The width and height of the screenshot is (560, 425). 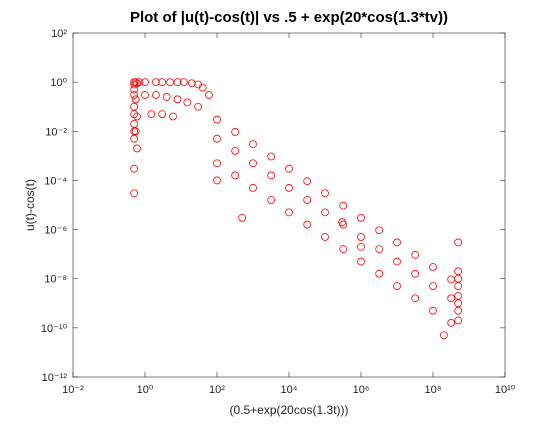 I want to click on x-tick-label: 10¹⁰, so click(x=505, y=390).